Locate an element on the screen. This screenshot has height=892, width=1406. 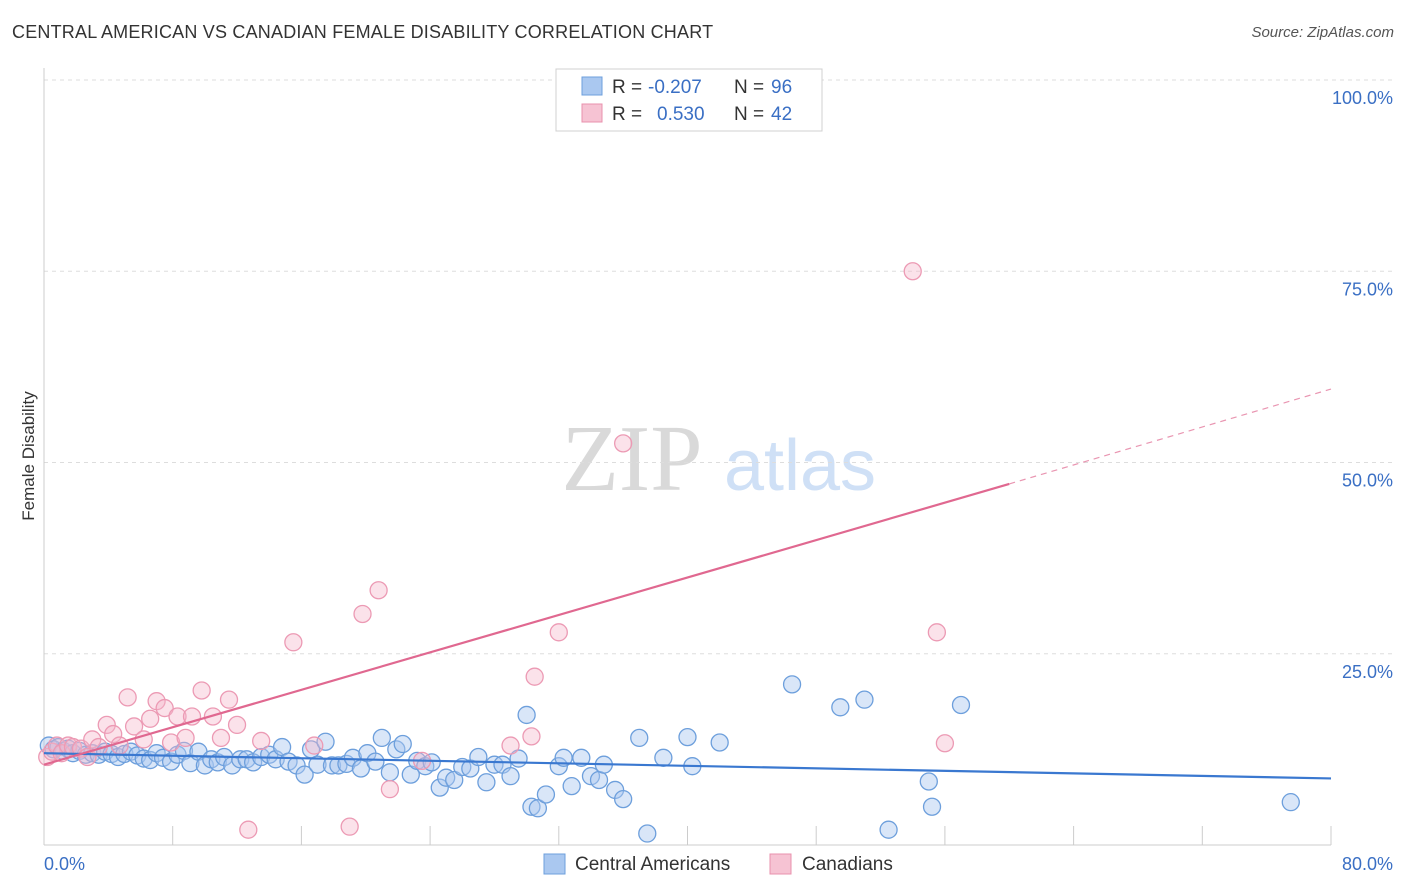
legend-series: Central Americans Canadians is located at coordinates (718, 864).